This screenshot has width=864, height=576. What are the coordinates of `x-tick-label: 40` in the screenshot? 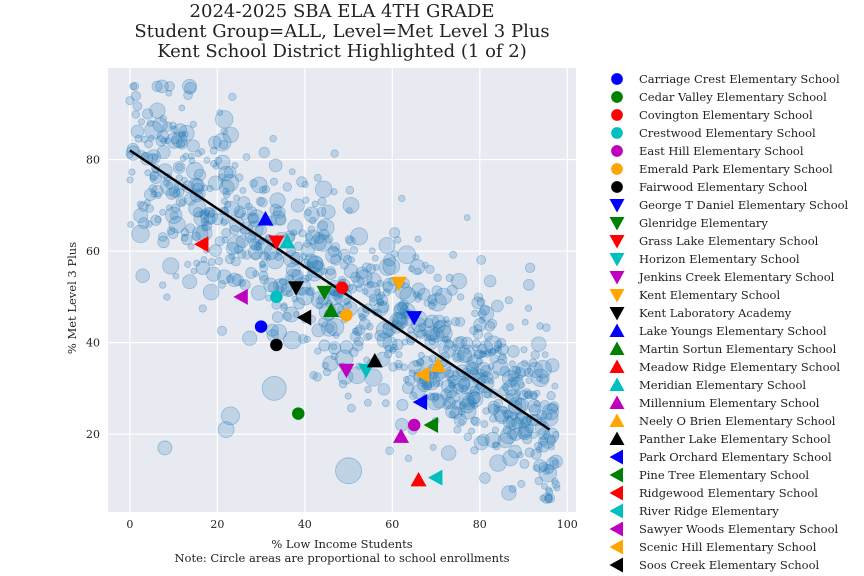 It's located at (305, 524).